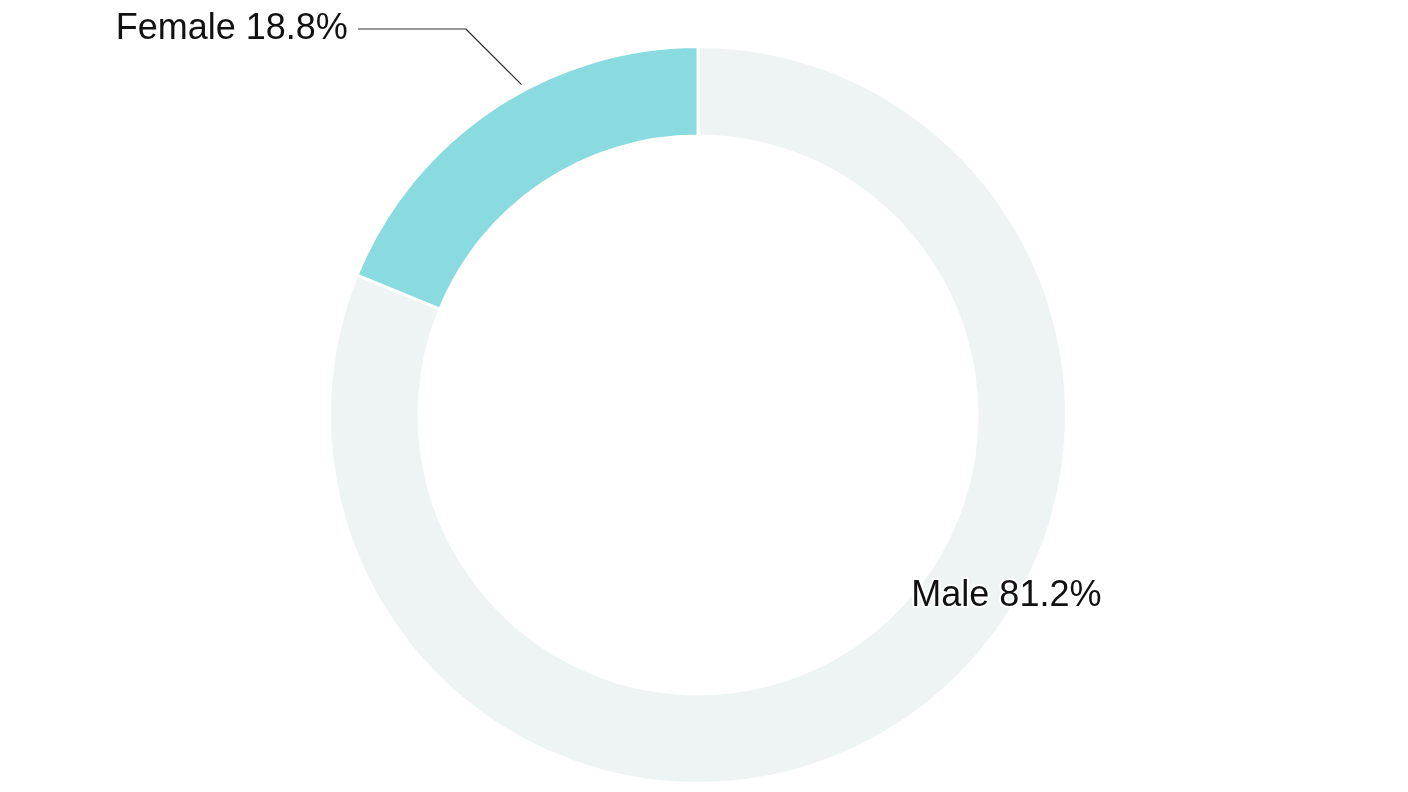  What do you see at coordinates (231, 26) in the screenshot?
I see `slice-label: Female 18.8%` at bounding box center [231, 26].